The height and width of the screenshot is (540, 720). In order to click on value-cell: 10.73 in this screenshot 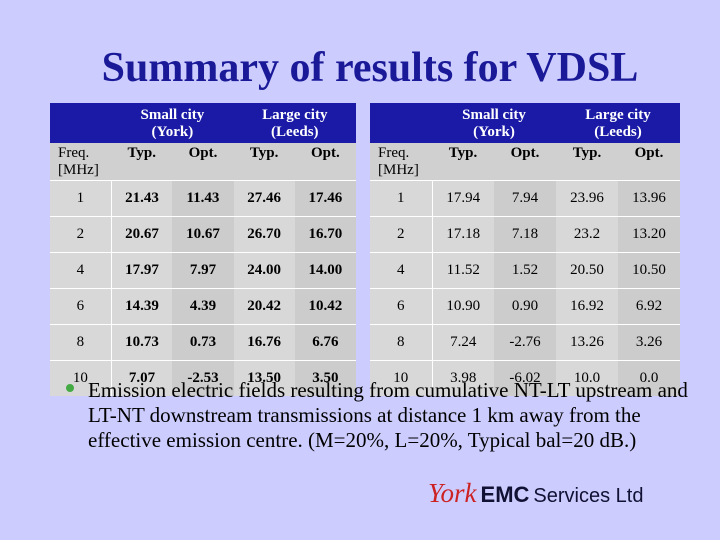, I will do `click(142, 342)`.